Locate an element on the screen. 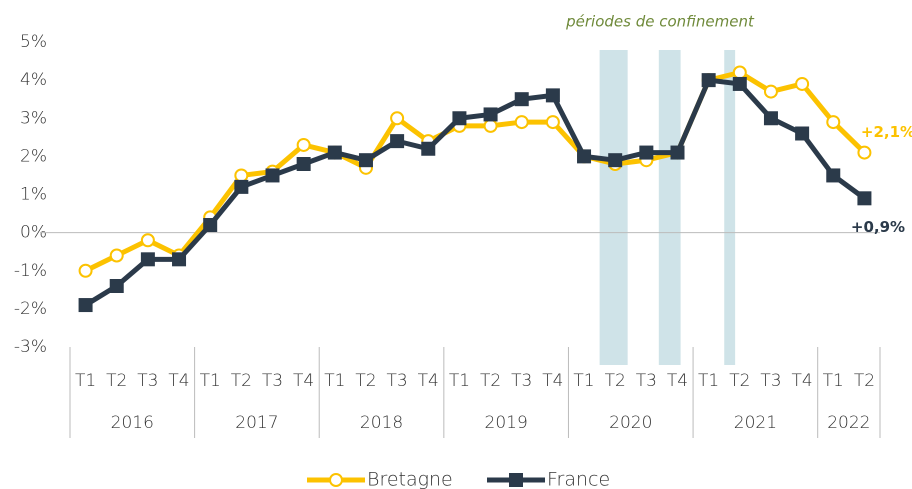 This screenshot has height=489, width=912. y-tick-label: 5% is located at coordinates (33, 42).